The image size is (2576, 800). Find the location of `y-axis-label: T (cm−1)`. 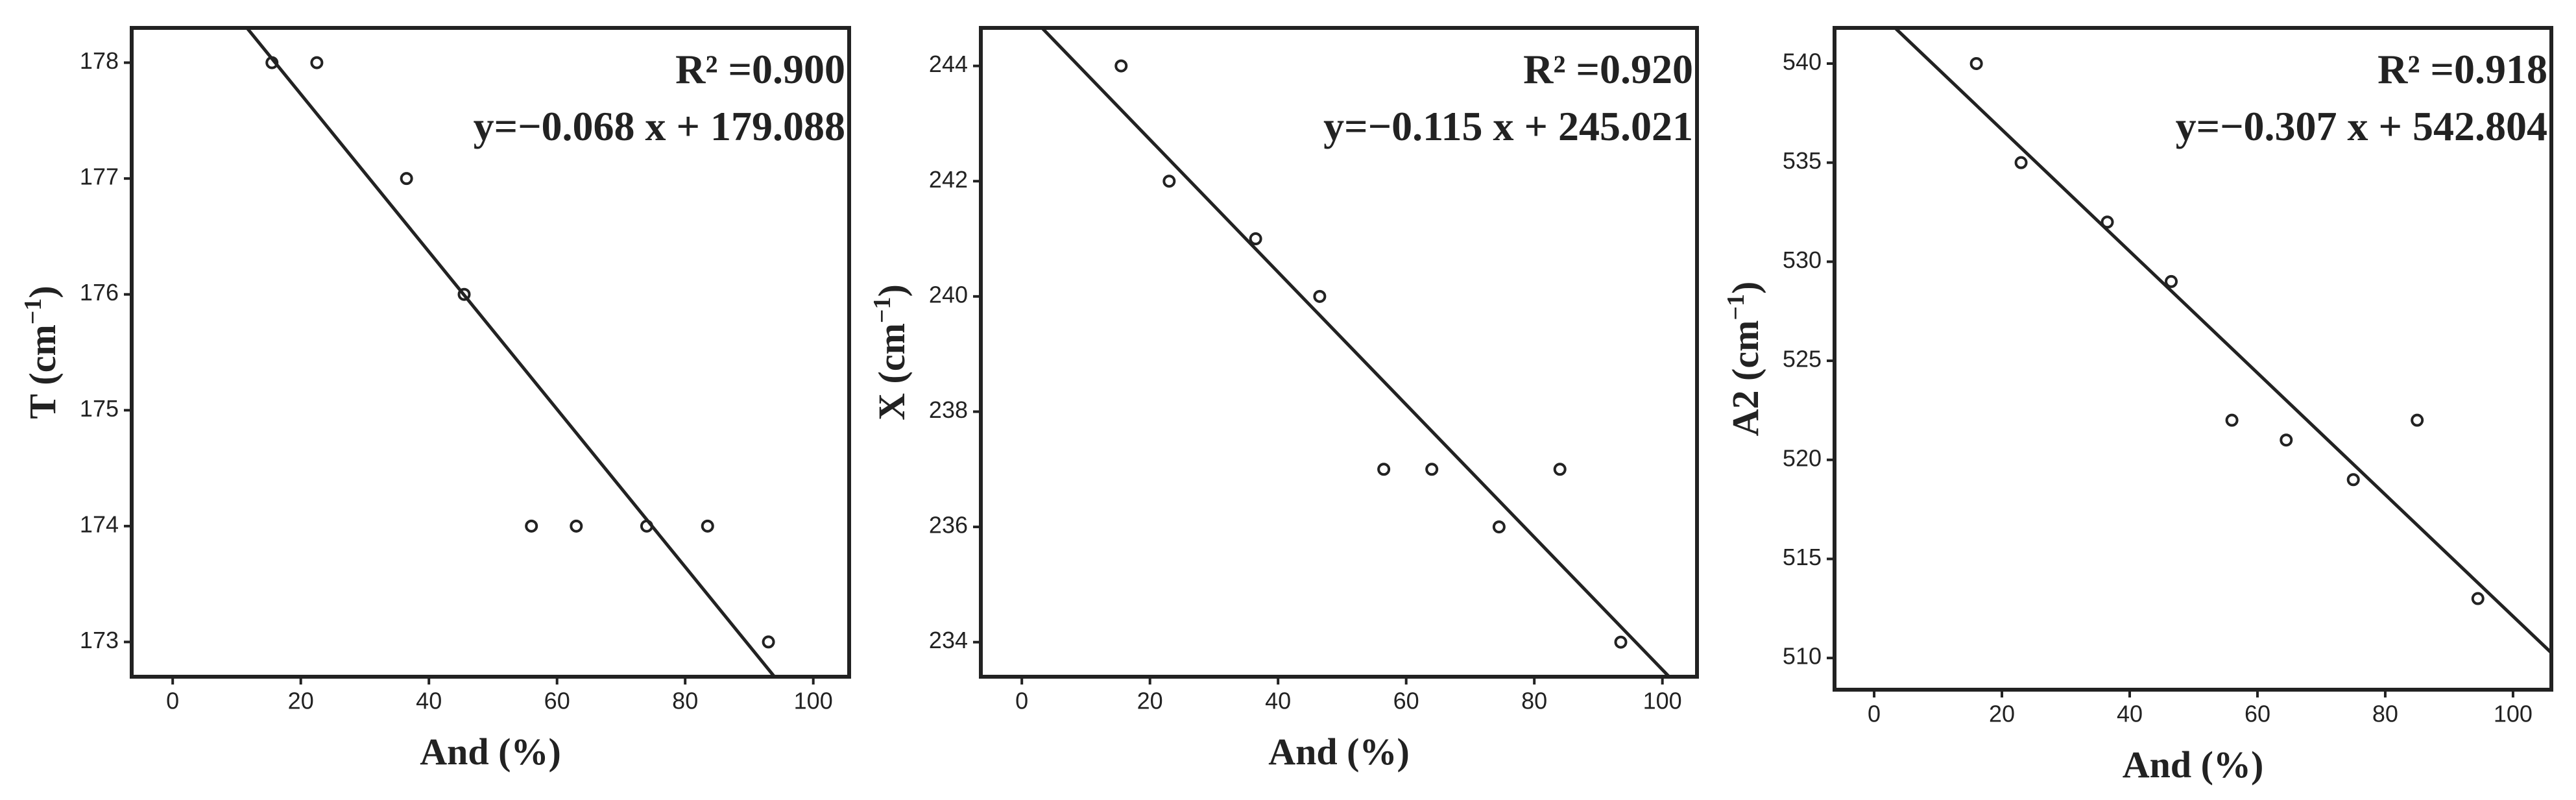

y-axis-label: T (cm−1) is located at coordinates (41, 352).